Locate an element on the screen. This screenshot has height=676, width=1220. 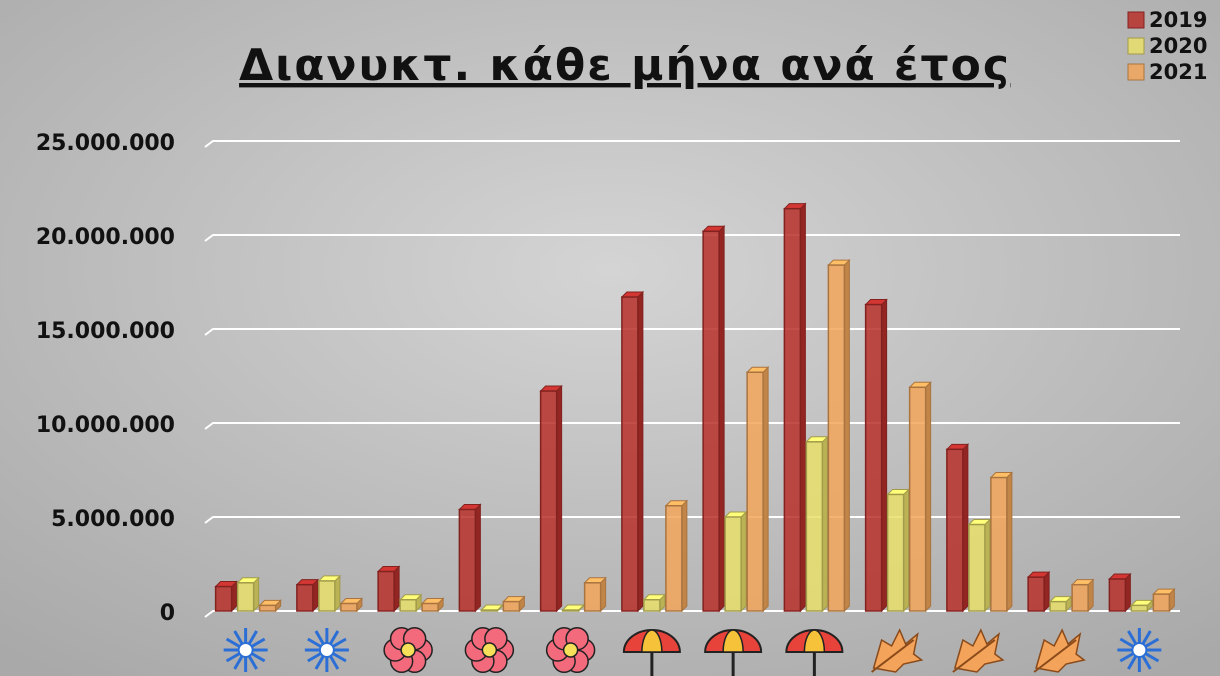
y-tick-label: 15.000.000 is located at coordinates (105, 331).